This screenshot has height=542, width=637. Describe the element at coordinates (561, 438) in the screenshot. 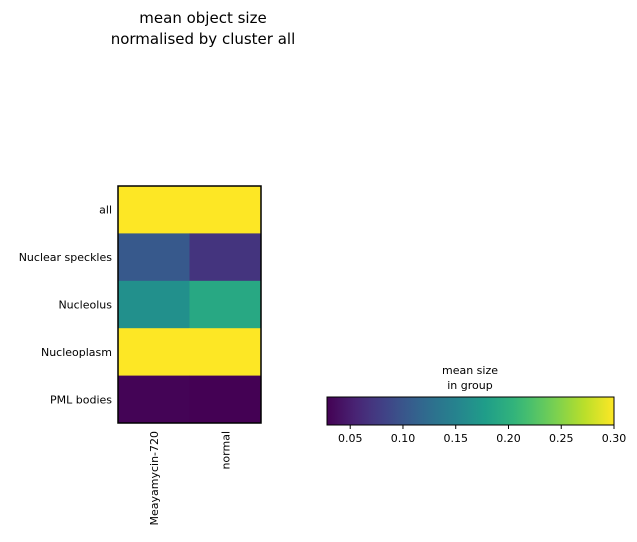

I see `colorbar-tick-label: 0.25` at that location.